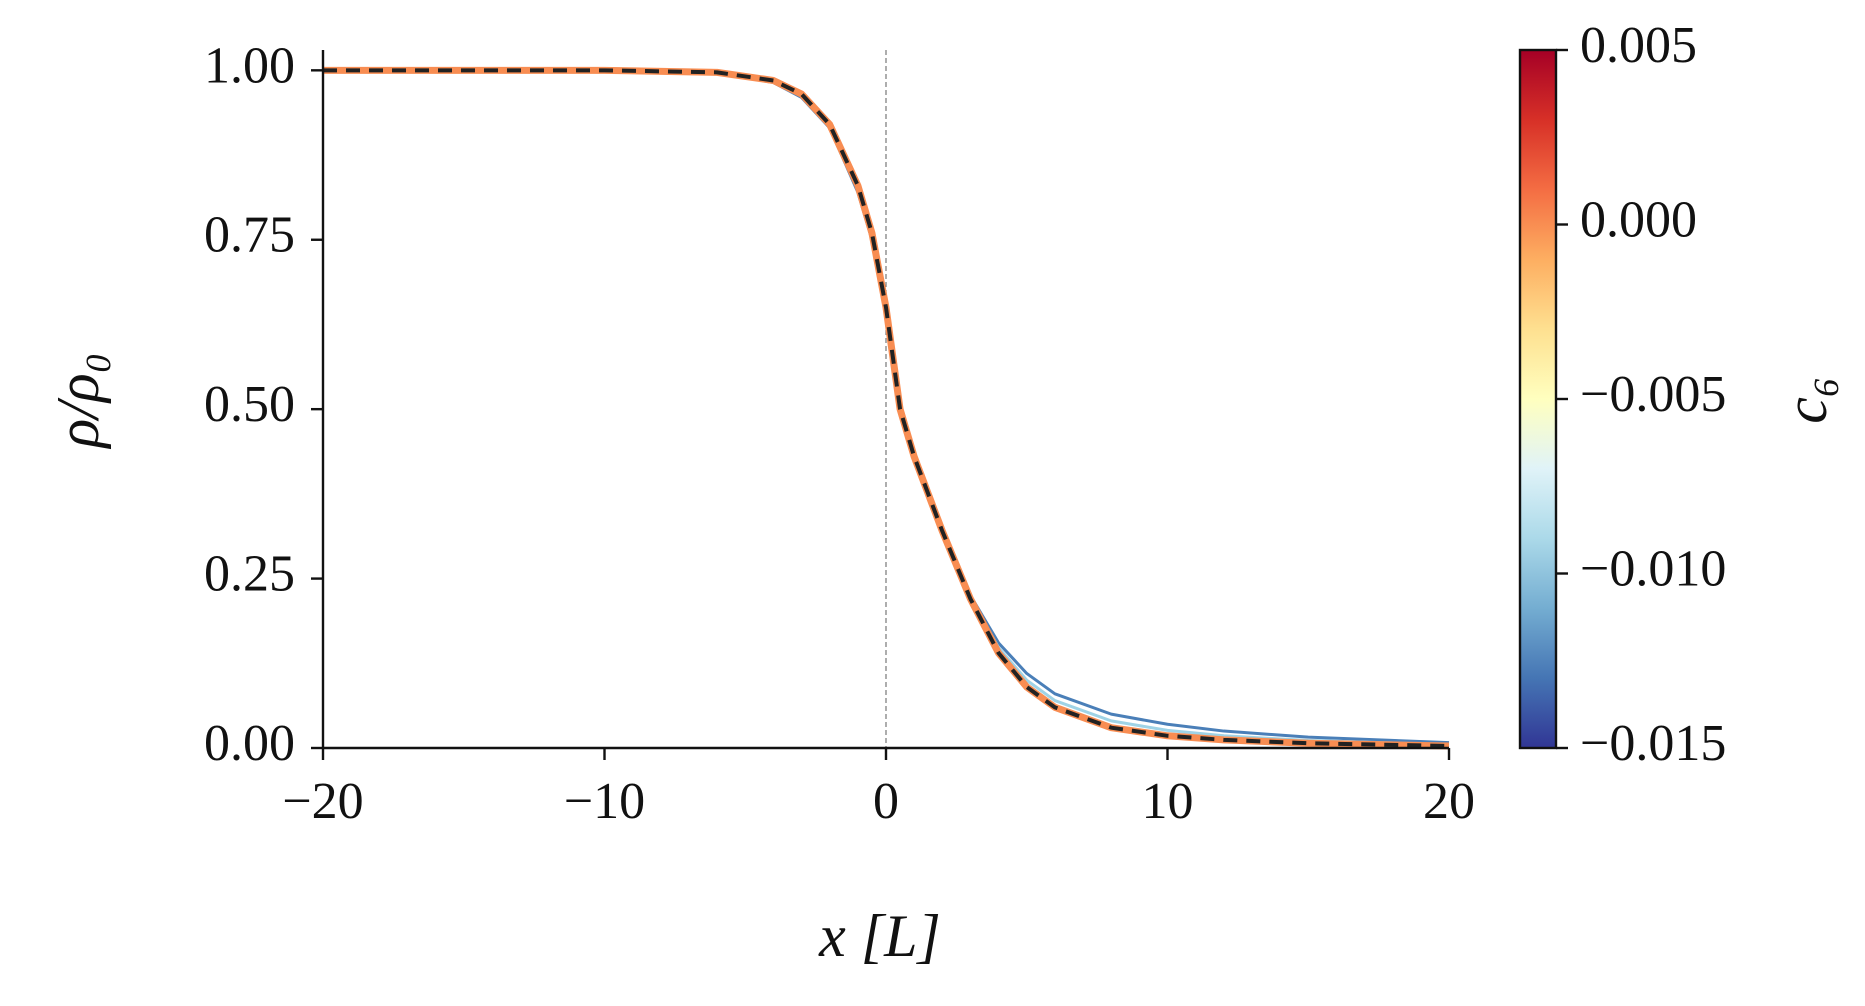  What do you see at coordinates (1638, 45) in the screenshot?
I see `colorbar-tick-label: 0.005` at bounding box center [1638, 45].